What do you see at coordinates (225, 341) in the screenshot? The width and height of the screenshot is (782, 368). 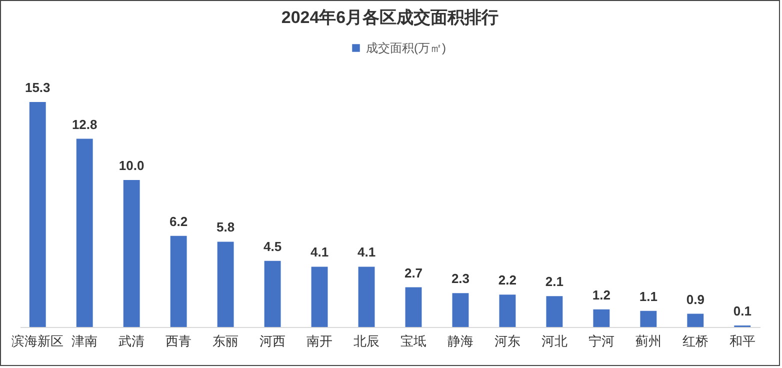 I see `x-tick-label: 东丽` at bounding box center [225, 341].